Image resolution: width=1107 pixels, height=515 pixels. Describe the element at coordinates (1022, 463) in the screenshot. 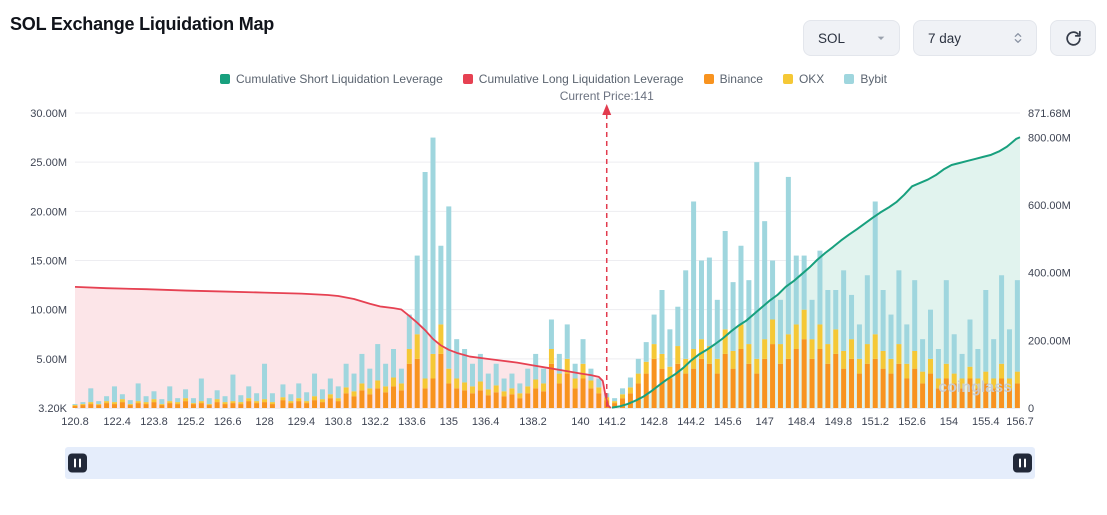

I see `slider-right-handle` at that location.